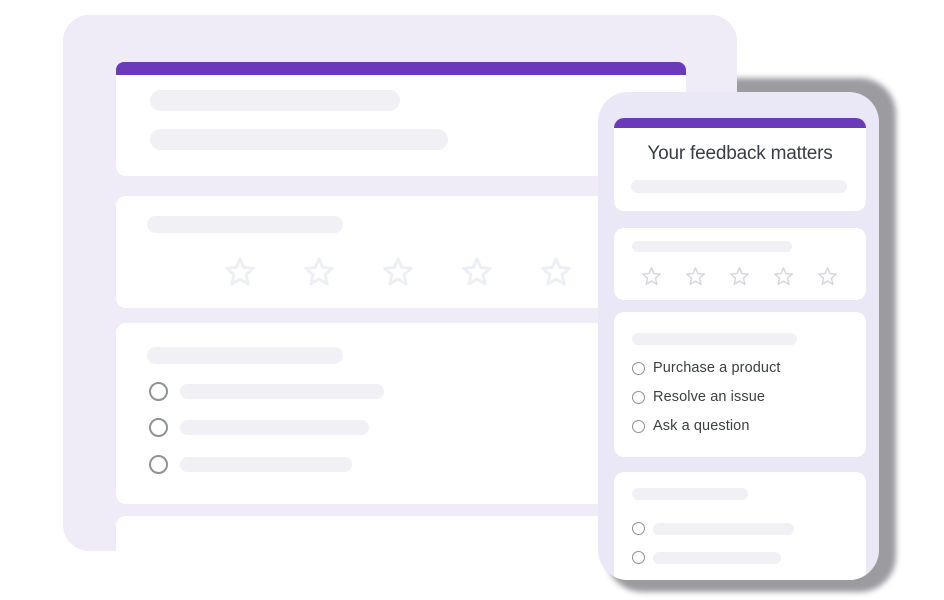 This screenshot has height=600, width=944. Describe the element at coordinates (701, 426) in the screenshot. I see `choice-option-label: Ask a question` at that location.